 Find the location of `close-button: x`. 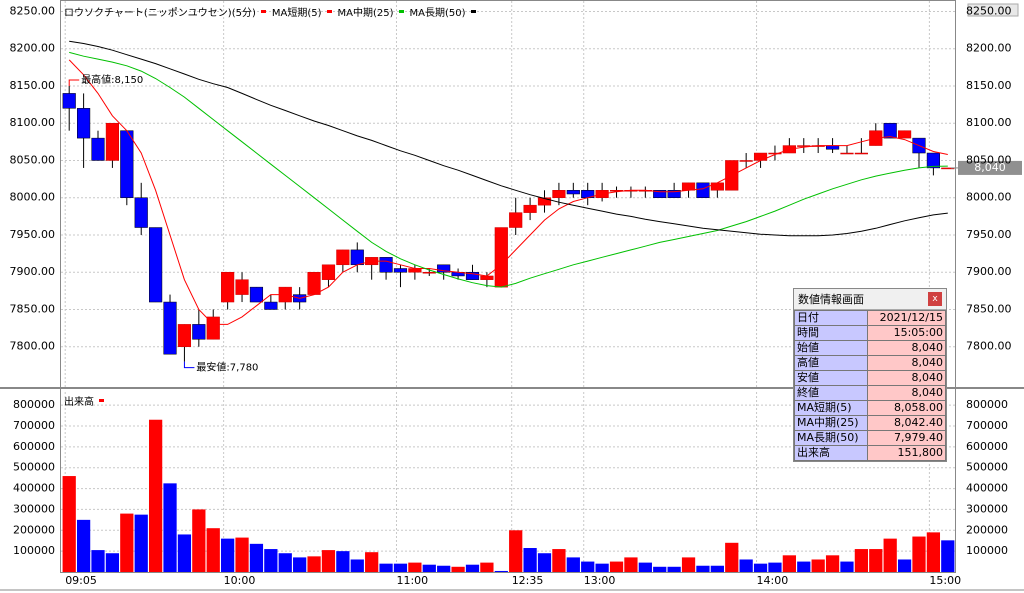

close-button: x is located at coordinates (935, 299).